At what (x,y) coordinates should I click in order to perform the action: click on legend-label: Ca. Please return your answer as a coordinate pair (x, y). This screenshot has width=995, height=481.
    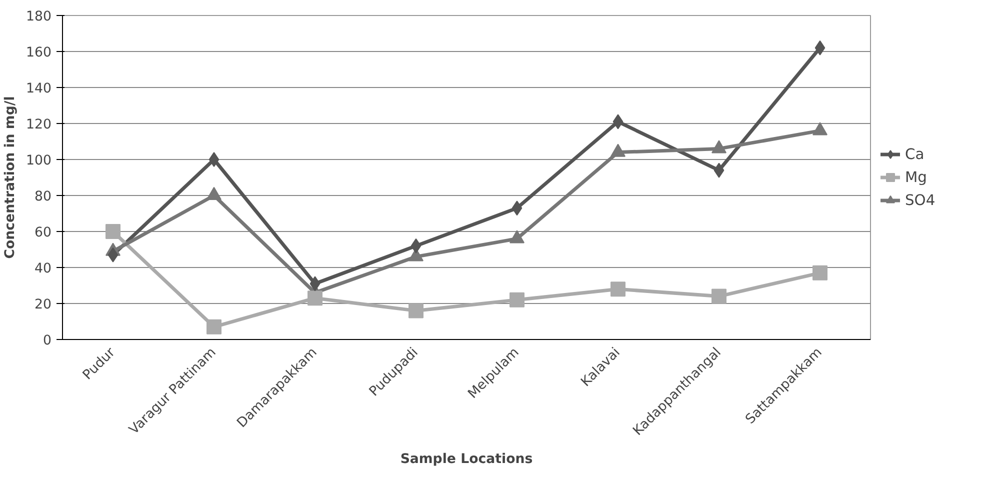
    Looking at the image, I should click on (915, 154).